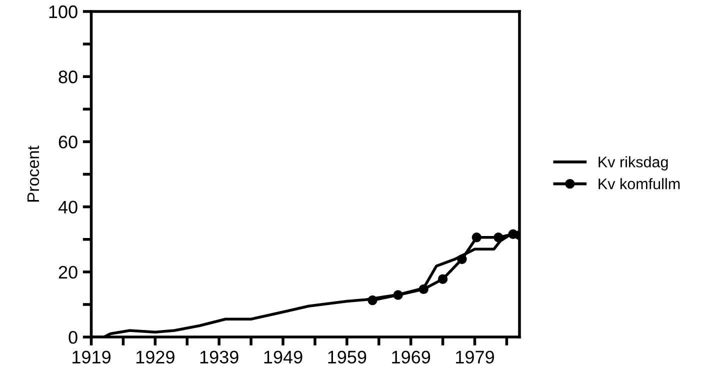 The image size is (702, 383). What do you see at coordinates (219, 357) in the screenshot?
I see `x-tick-label: 1939` at bounding box center [219, 357].